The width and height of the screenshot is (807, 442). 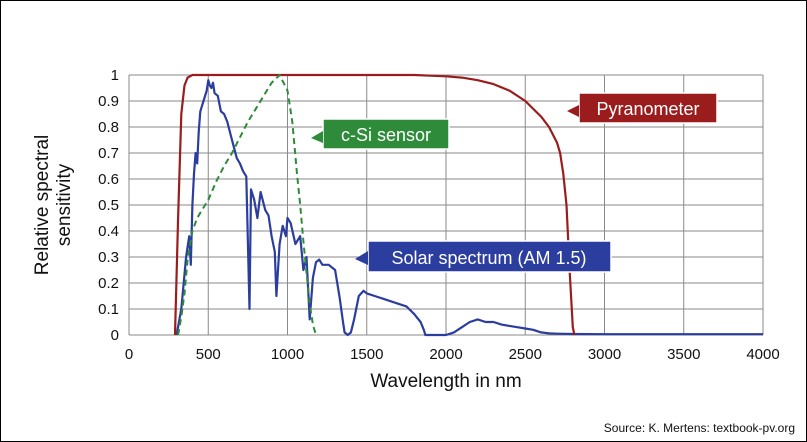 What do you see at coordinates (683, 354) in the screenshot?
I see `x-tick-label: 3500` at bounding box center [683, 354].